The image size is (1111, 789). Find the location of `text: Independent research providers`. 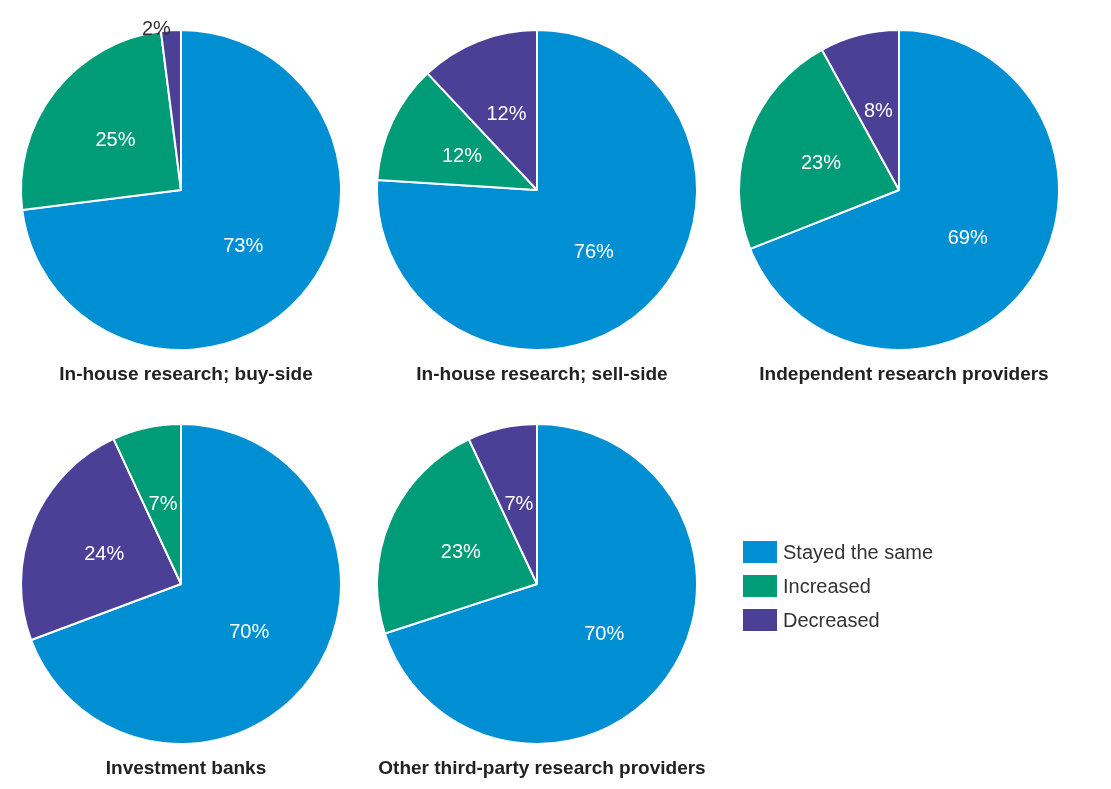

text: Independent research providers is located at coordinates (904, 373).